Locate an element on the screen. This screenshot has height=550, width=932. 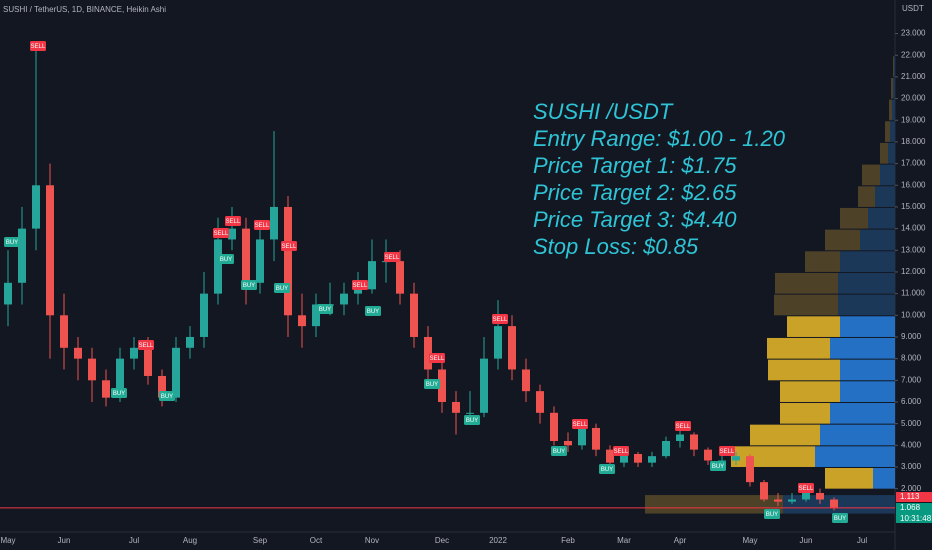
y-tick-label: 3.000 is located at coordinates (911, 466).